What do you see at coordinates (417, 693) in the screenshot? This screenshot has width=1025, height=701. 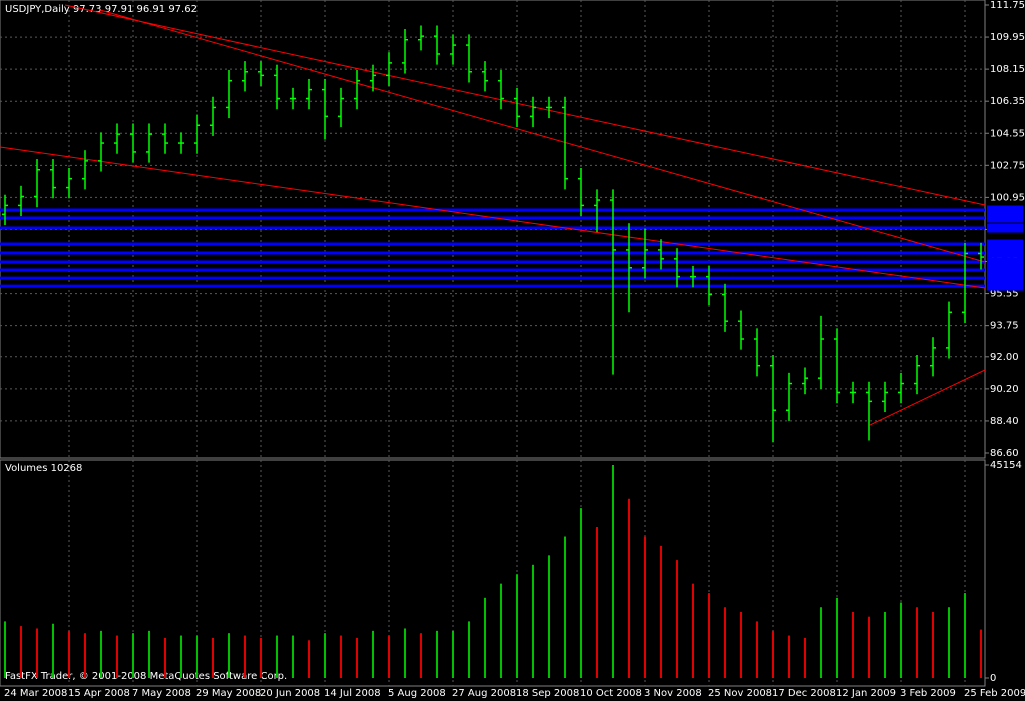 I see `x-tick-label: 5 Aug 2008` at bounding box center [417, 693].